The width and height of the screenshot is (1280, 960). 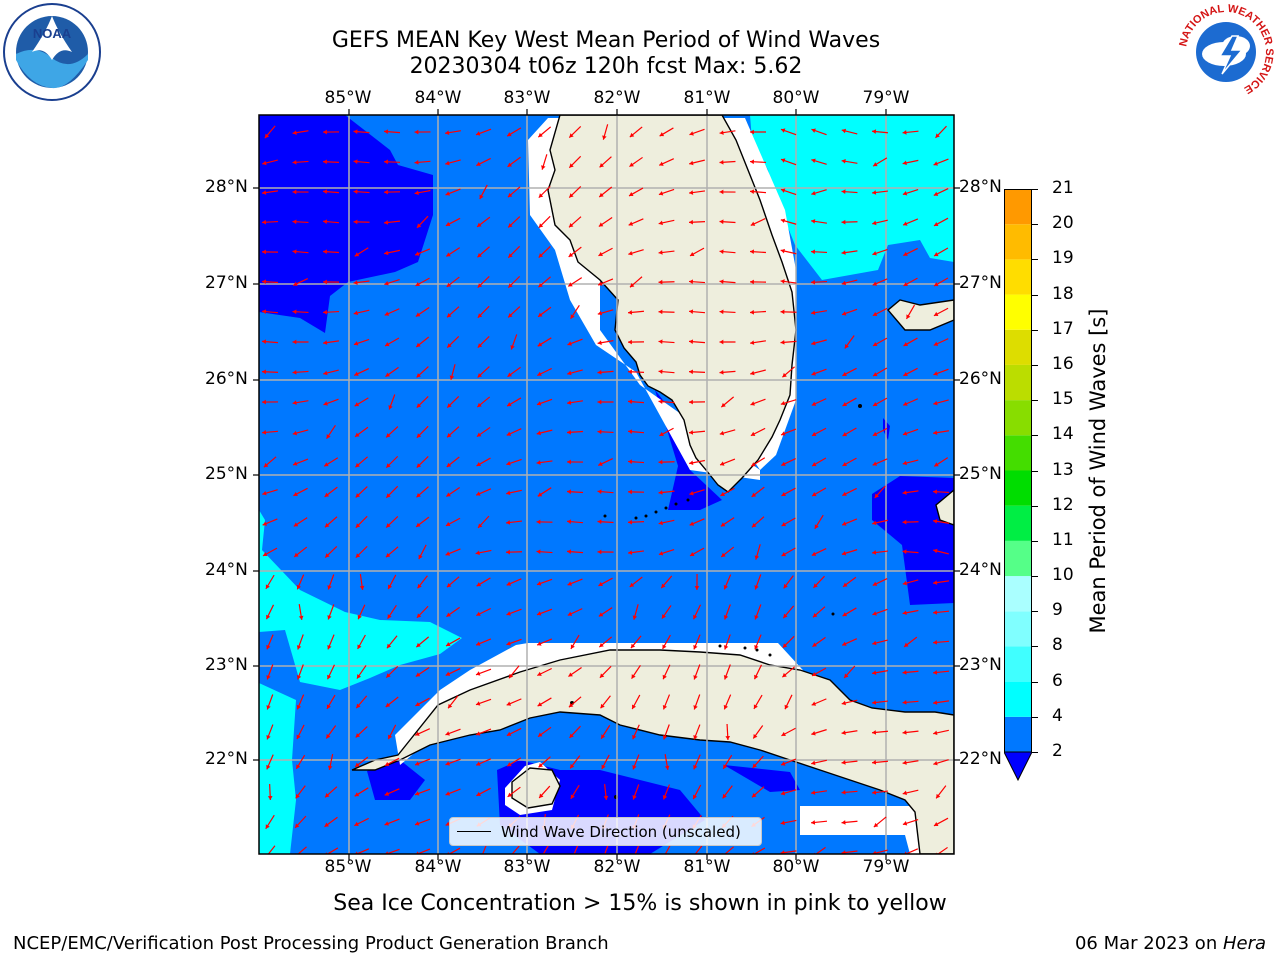 I want to click on lon-label-top: 85°W, so click(x=348, y=98).